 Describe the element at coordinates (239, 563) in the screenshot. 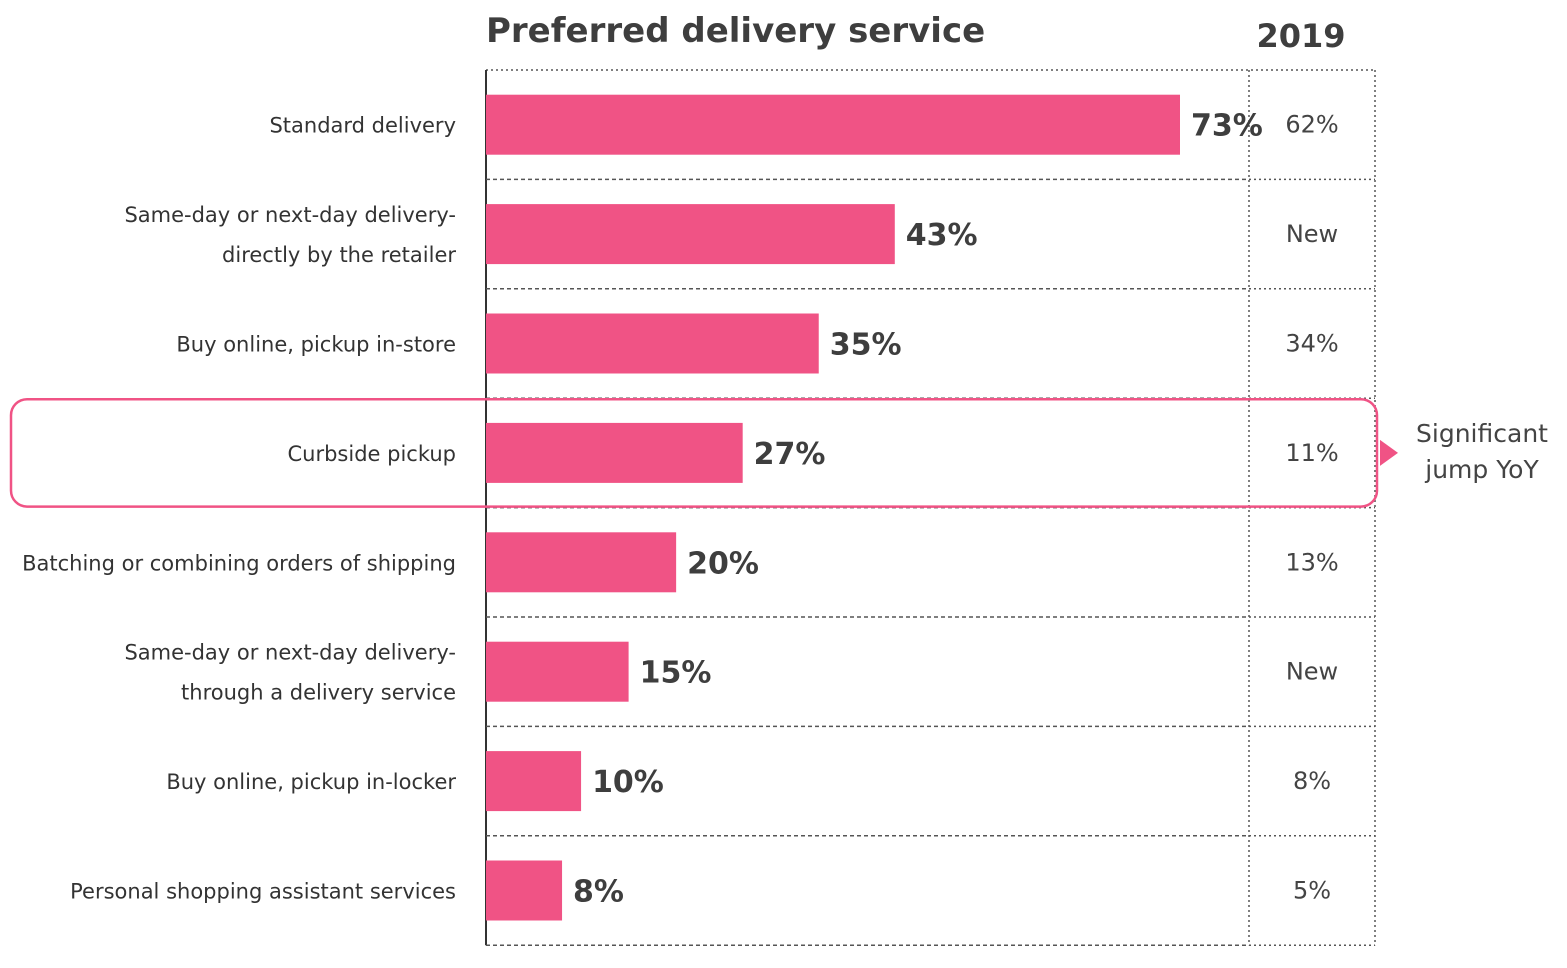

I see `category-label: Batching or combining orders of shipping` at that location.